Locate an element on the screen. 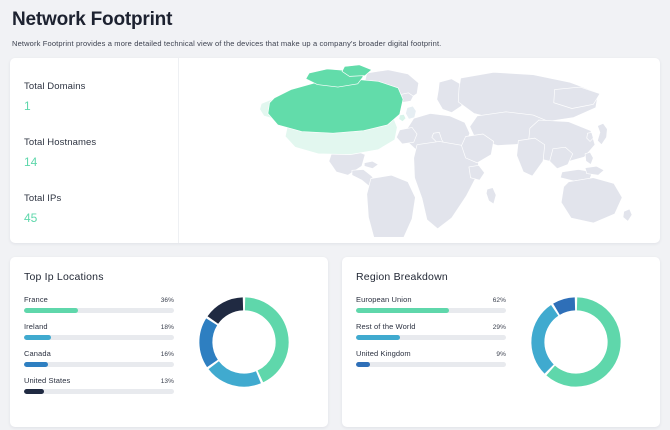 The height and width of the screenshot is (430, 670). map-region-ireland is located at coordinates (402, 118).